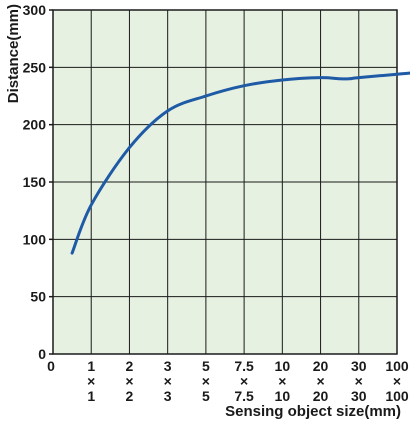  I want to click on y-tick-label: 200, so click(35, 125).